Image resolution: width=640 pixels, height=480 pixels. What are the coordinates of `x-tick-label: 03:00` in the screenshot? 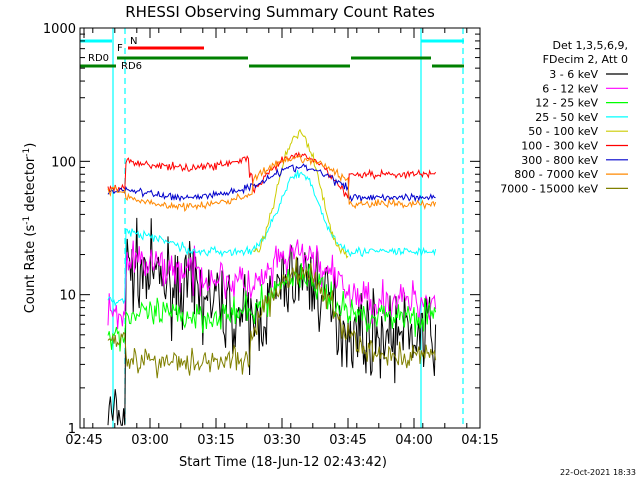 It's located at (149, 440).